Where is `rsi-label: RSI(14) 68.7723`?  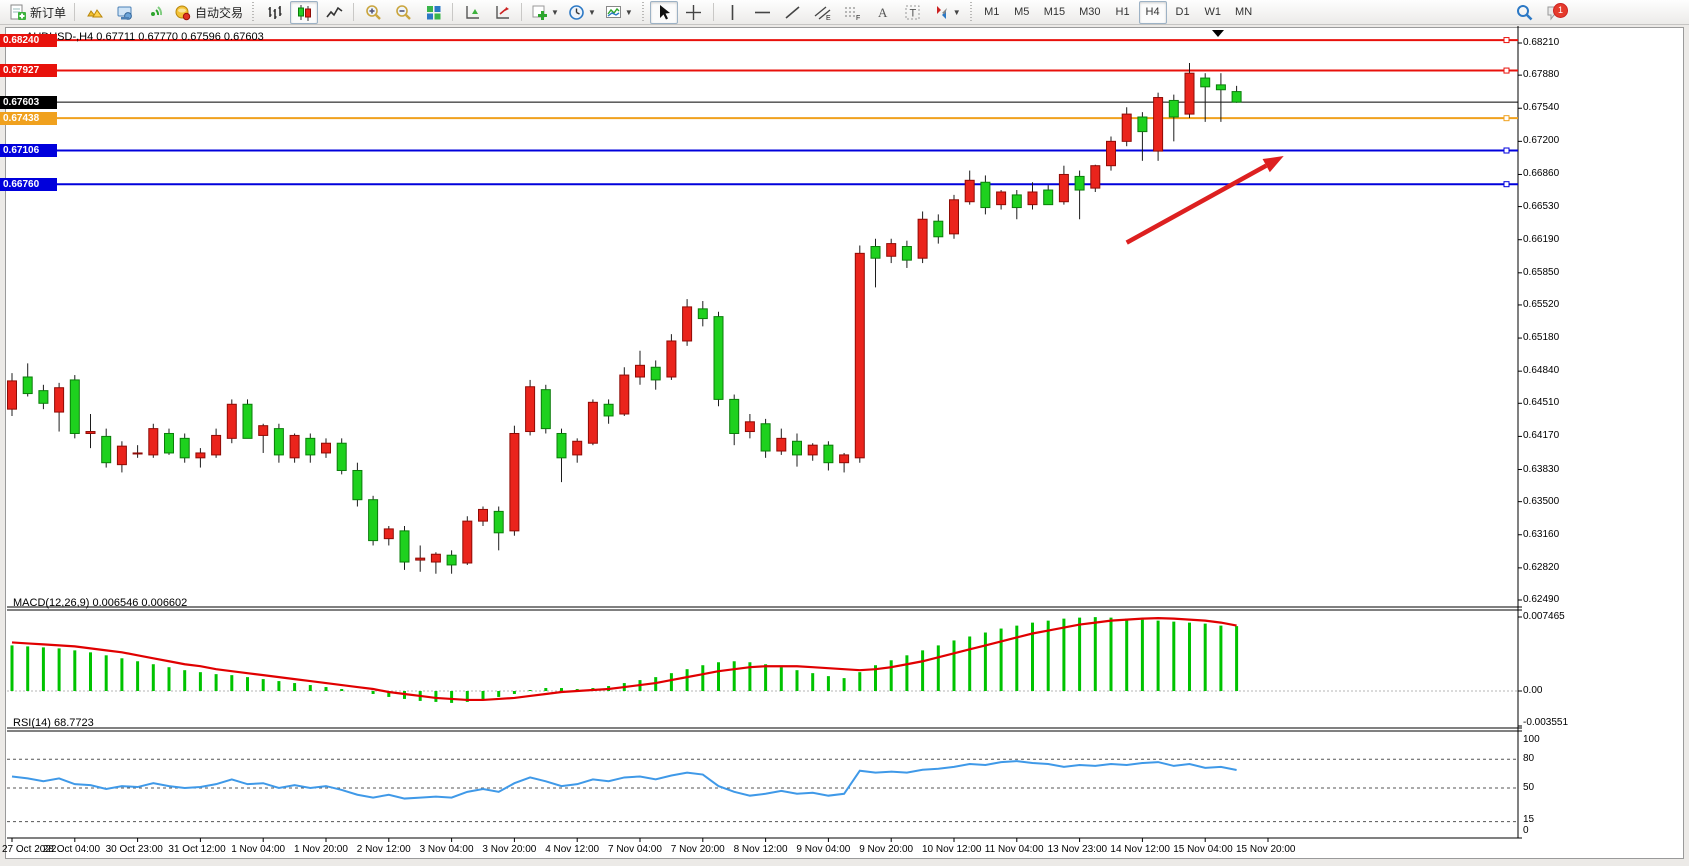 rsi-label: RSI(14) 68.7723 is located at coordinates (53, 723).